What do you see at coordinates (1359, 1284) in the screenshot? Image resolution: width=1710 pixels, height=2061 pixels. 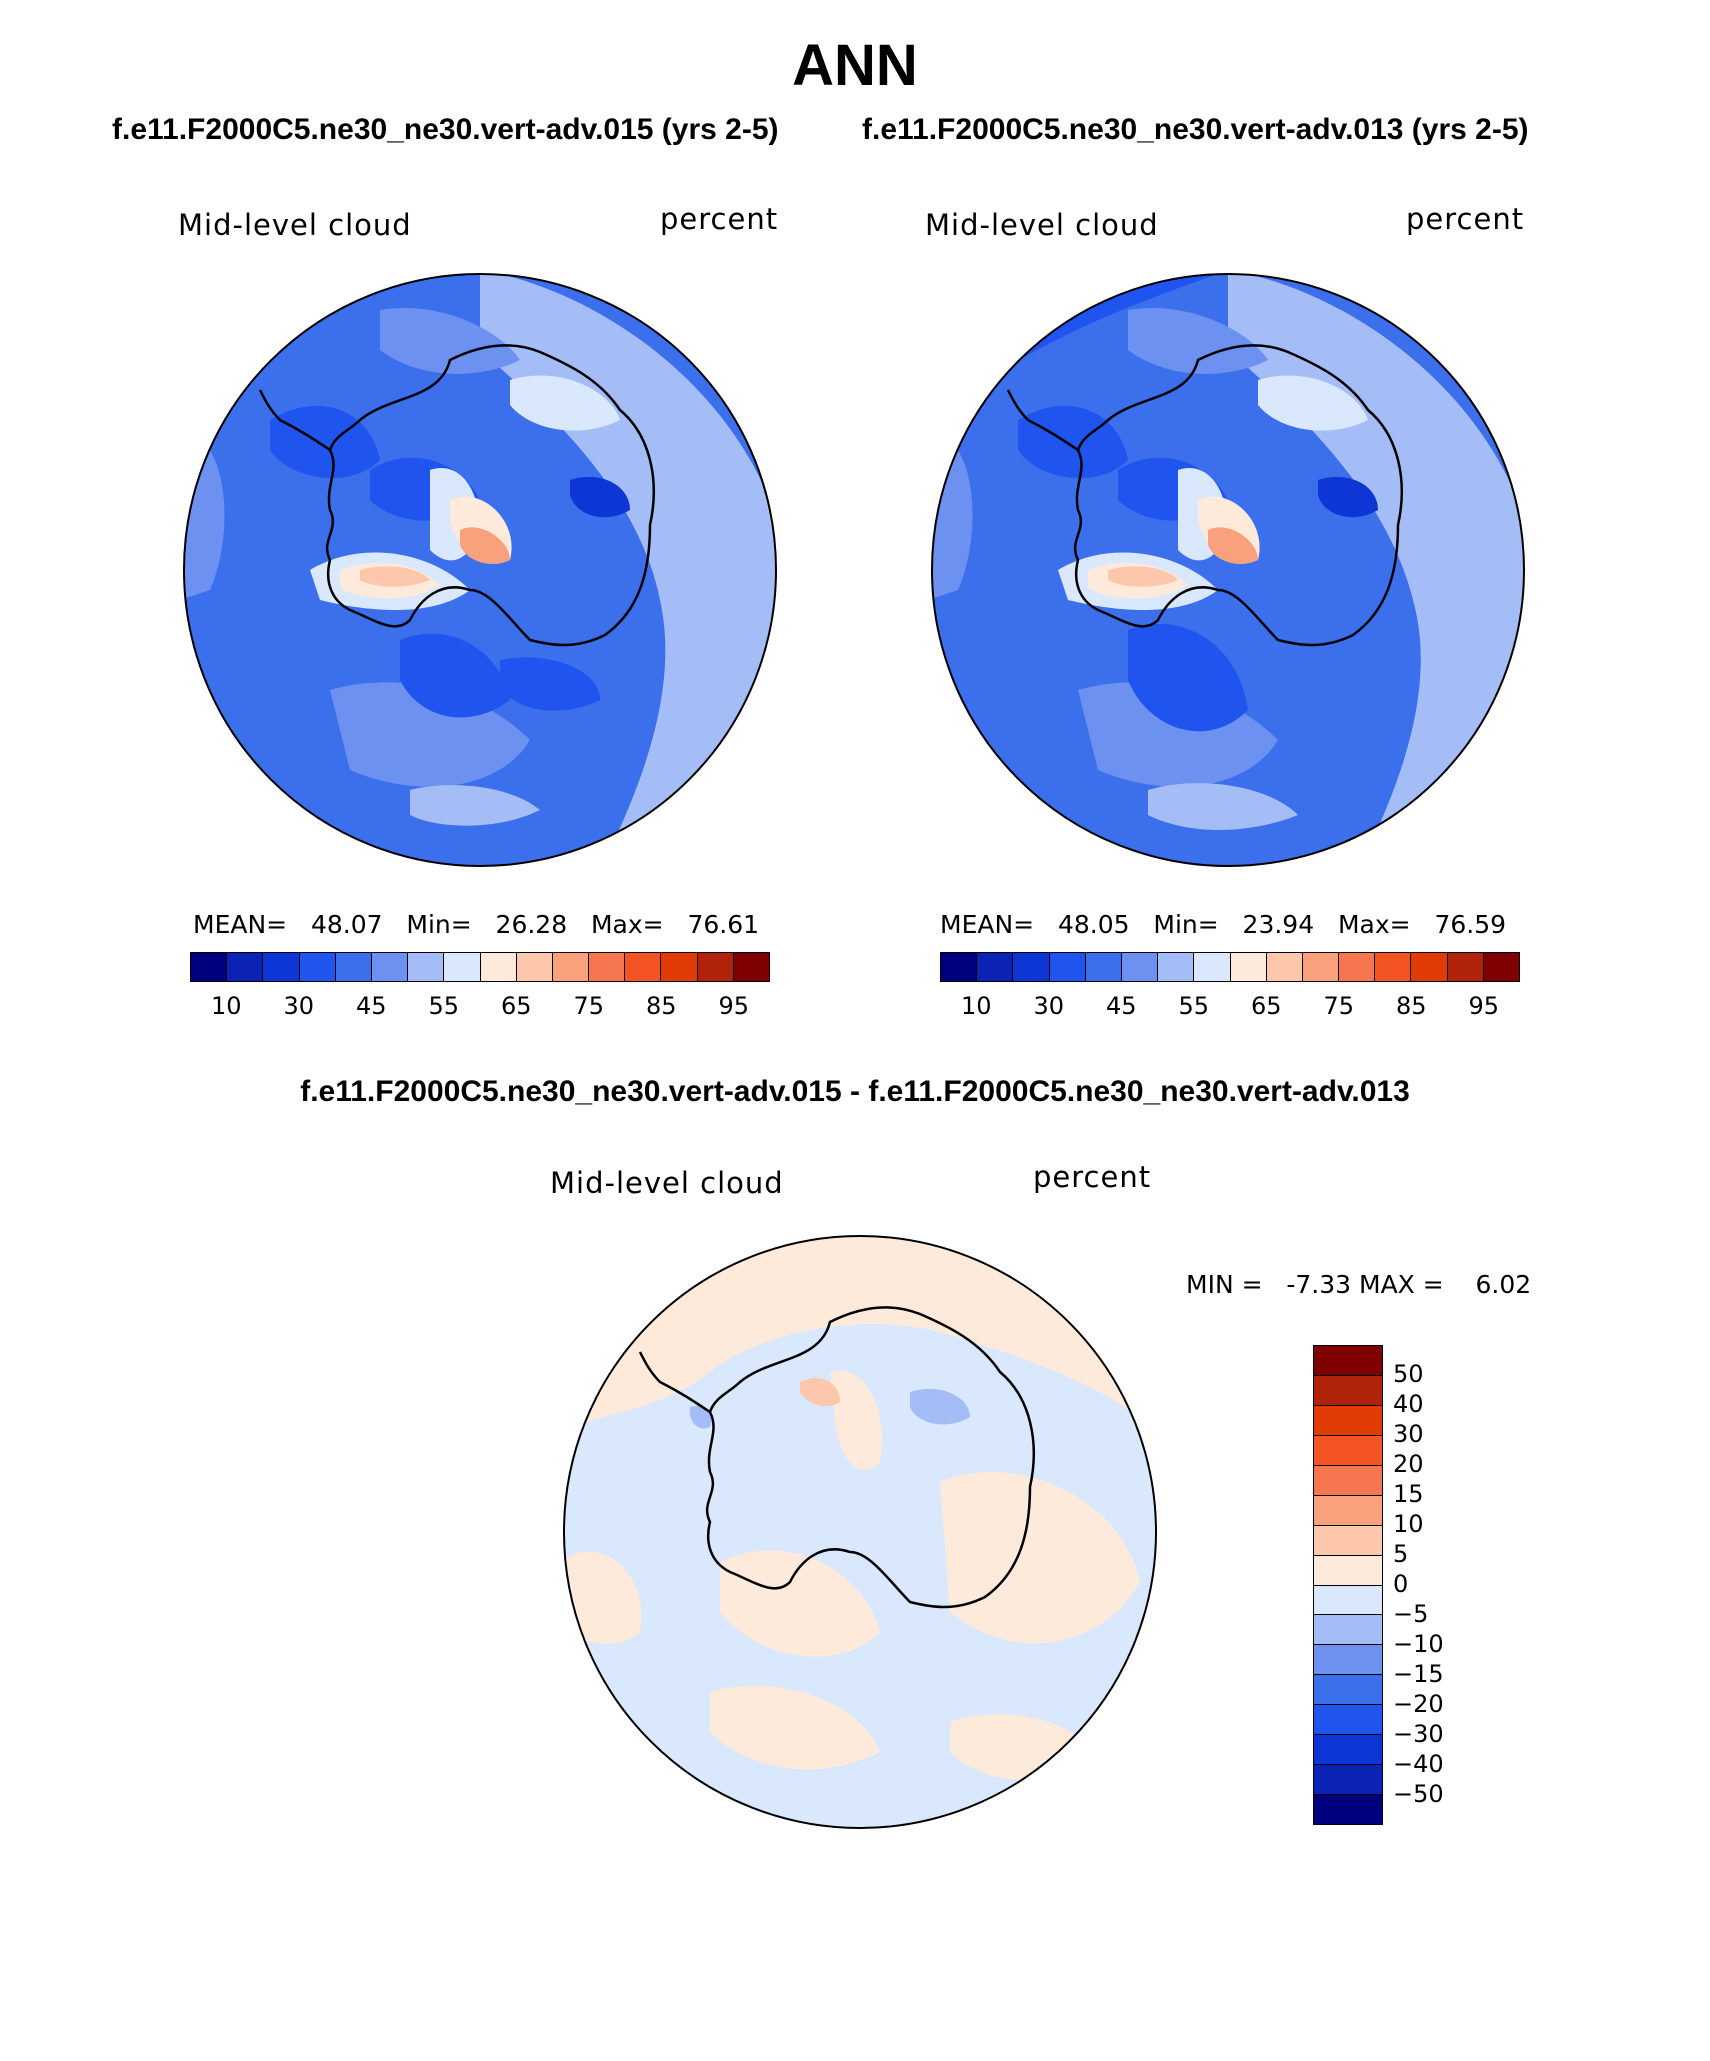 I see `panel3-minmax: MIN = -7.33 MAX = 6.02` at bounding box center [1359, 1284].